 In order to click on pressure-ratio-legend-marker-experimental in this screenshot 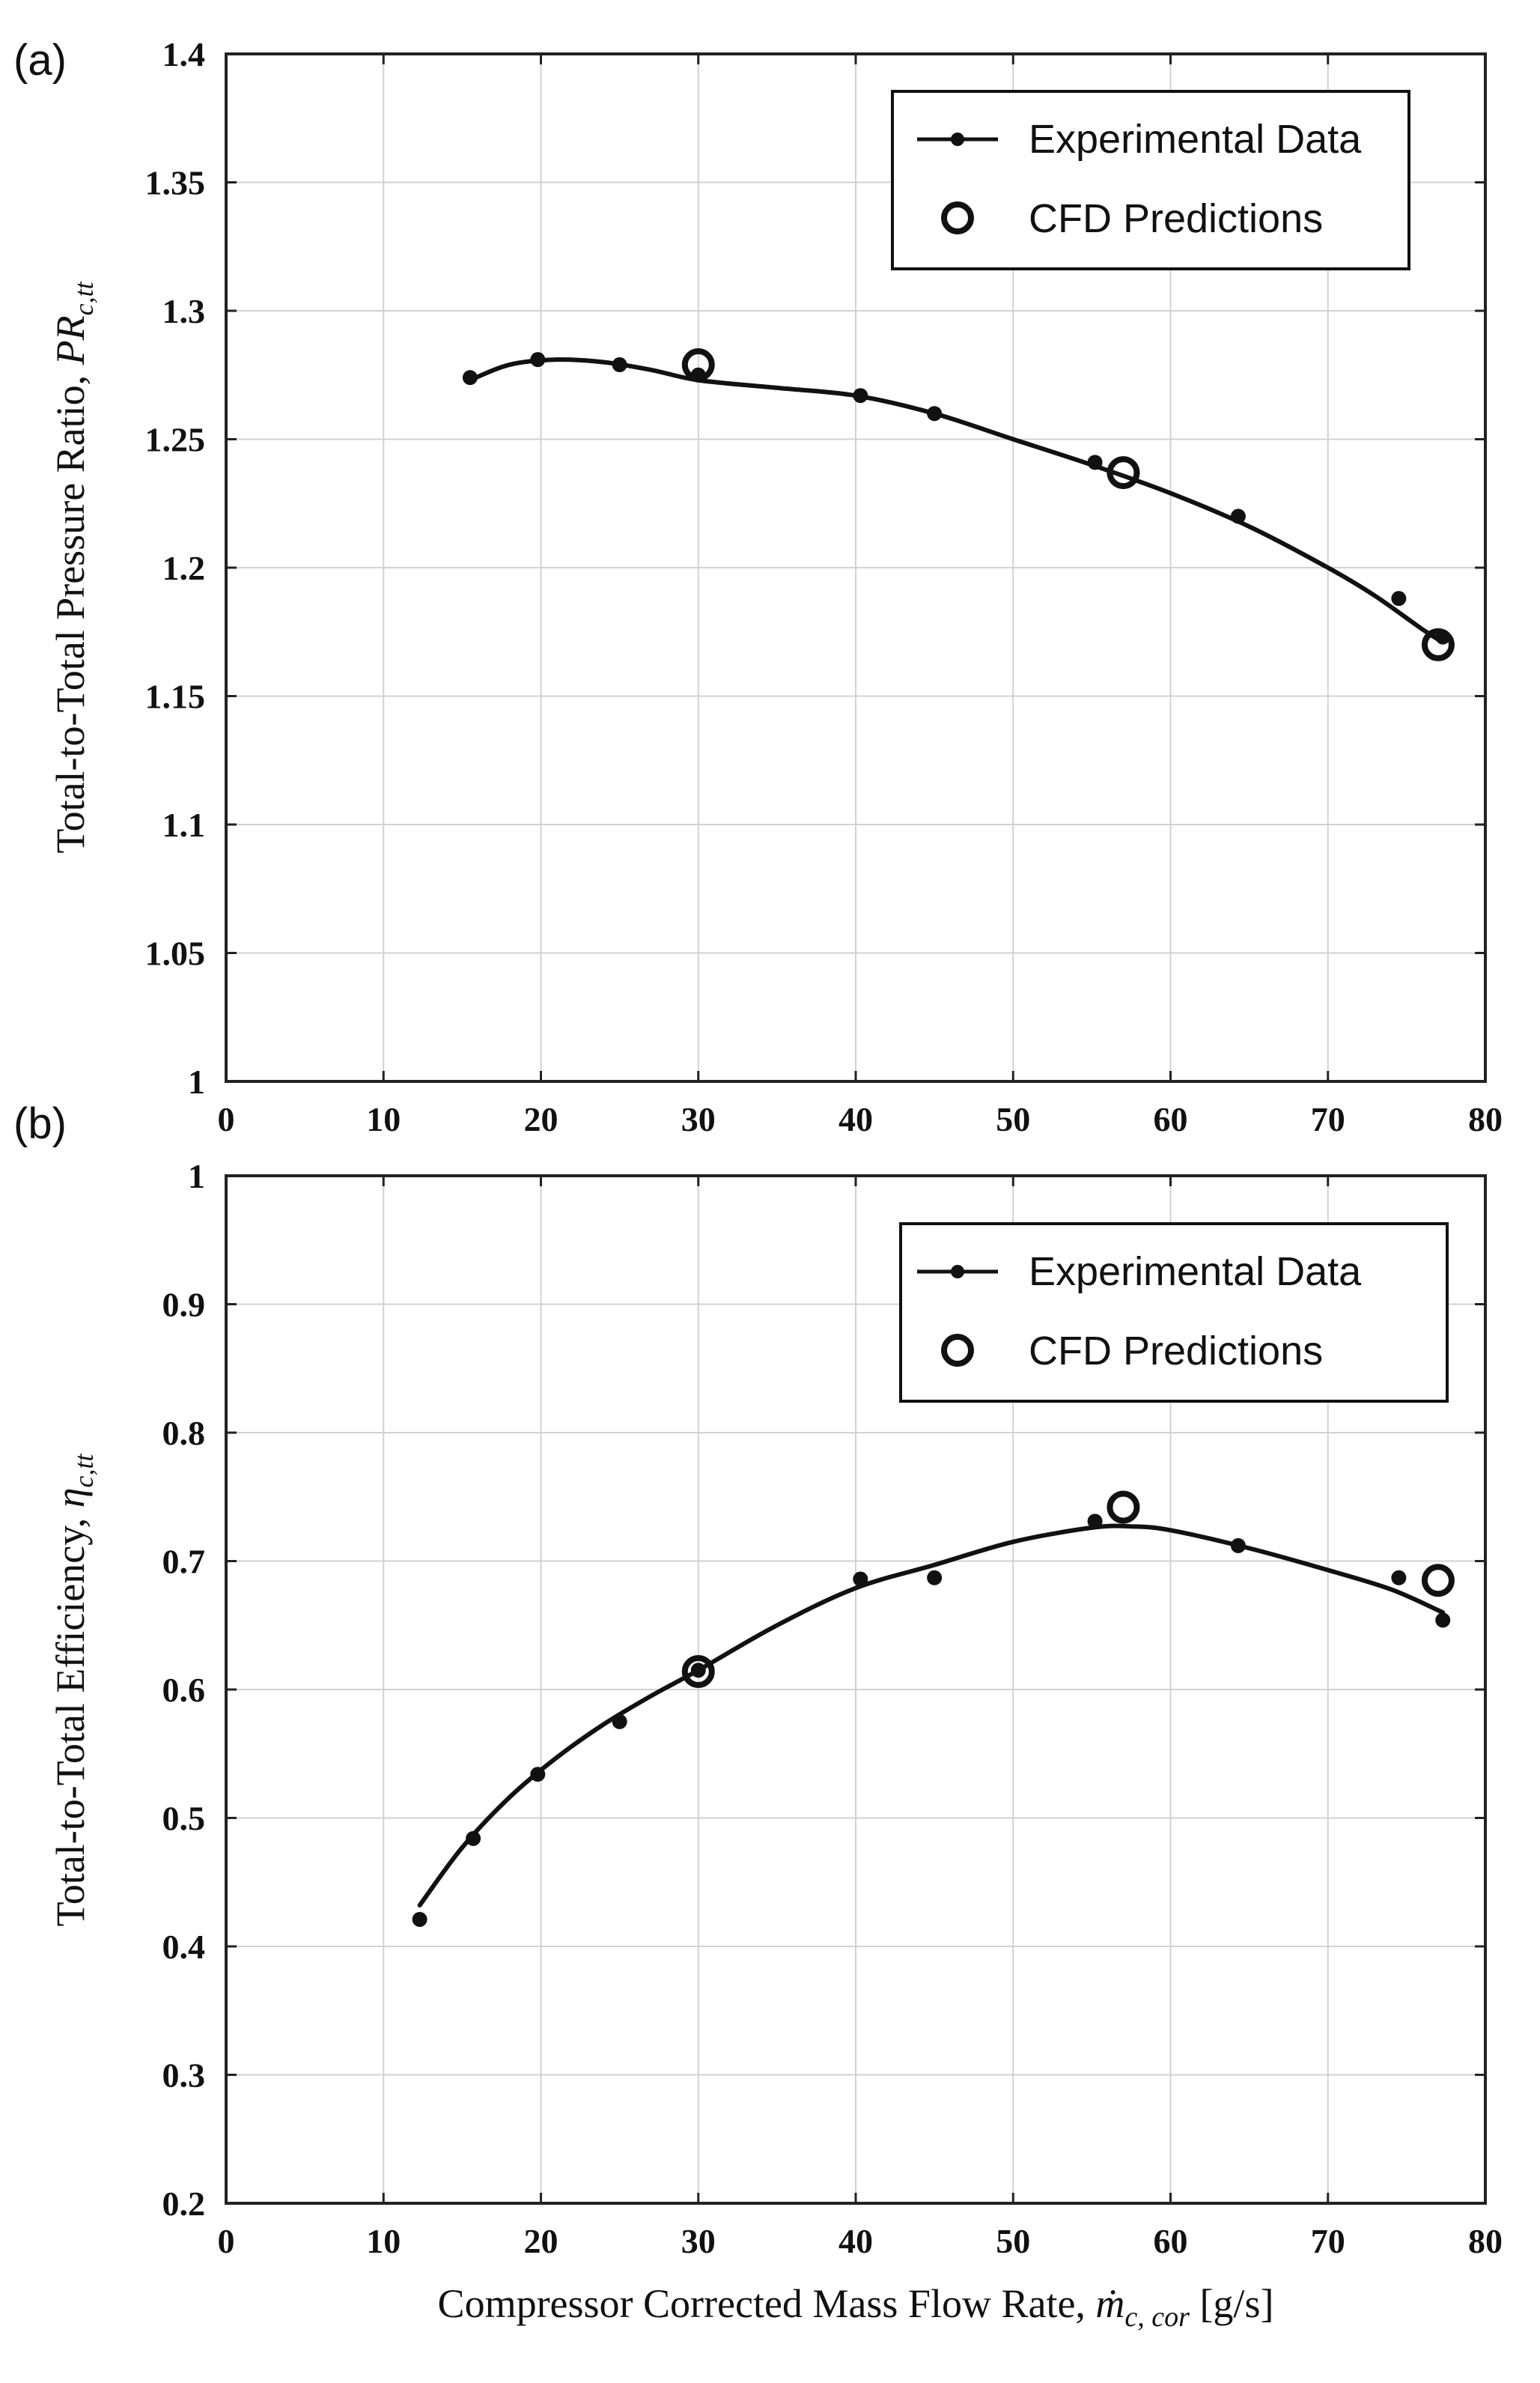, I will do `click(957, 139)`.